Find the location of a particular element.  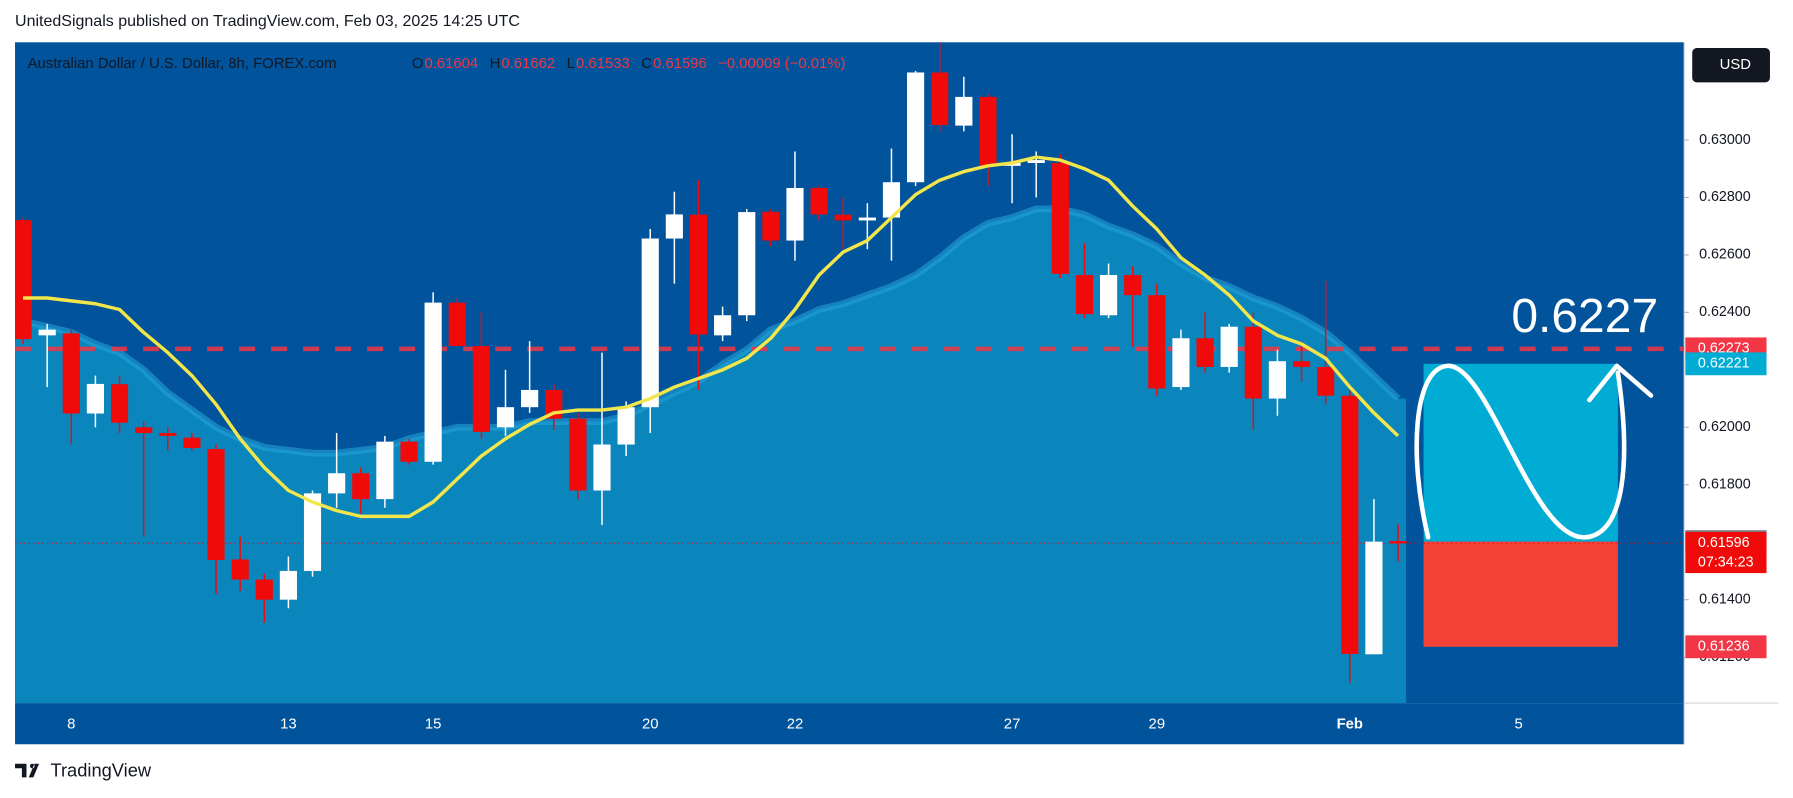

y-tick-label: 0.62800 is located at coordinates (1725, 197).